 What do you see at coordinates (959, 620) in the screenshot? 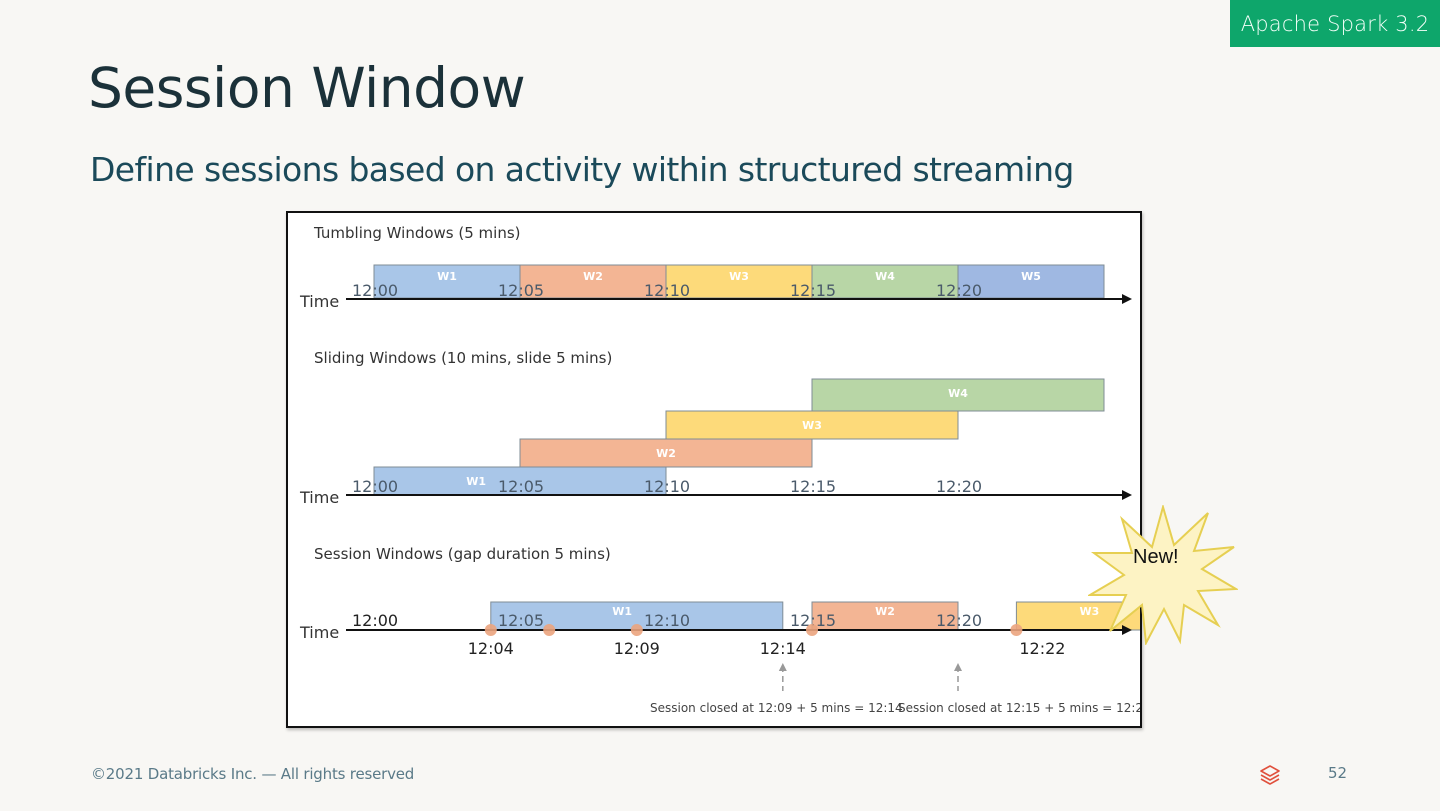
I see `session-tick: 12:20` at bounding box center [959, 620].